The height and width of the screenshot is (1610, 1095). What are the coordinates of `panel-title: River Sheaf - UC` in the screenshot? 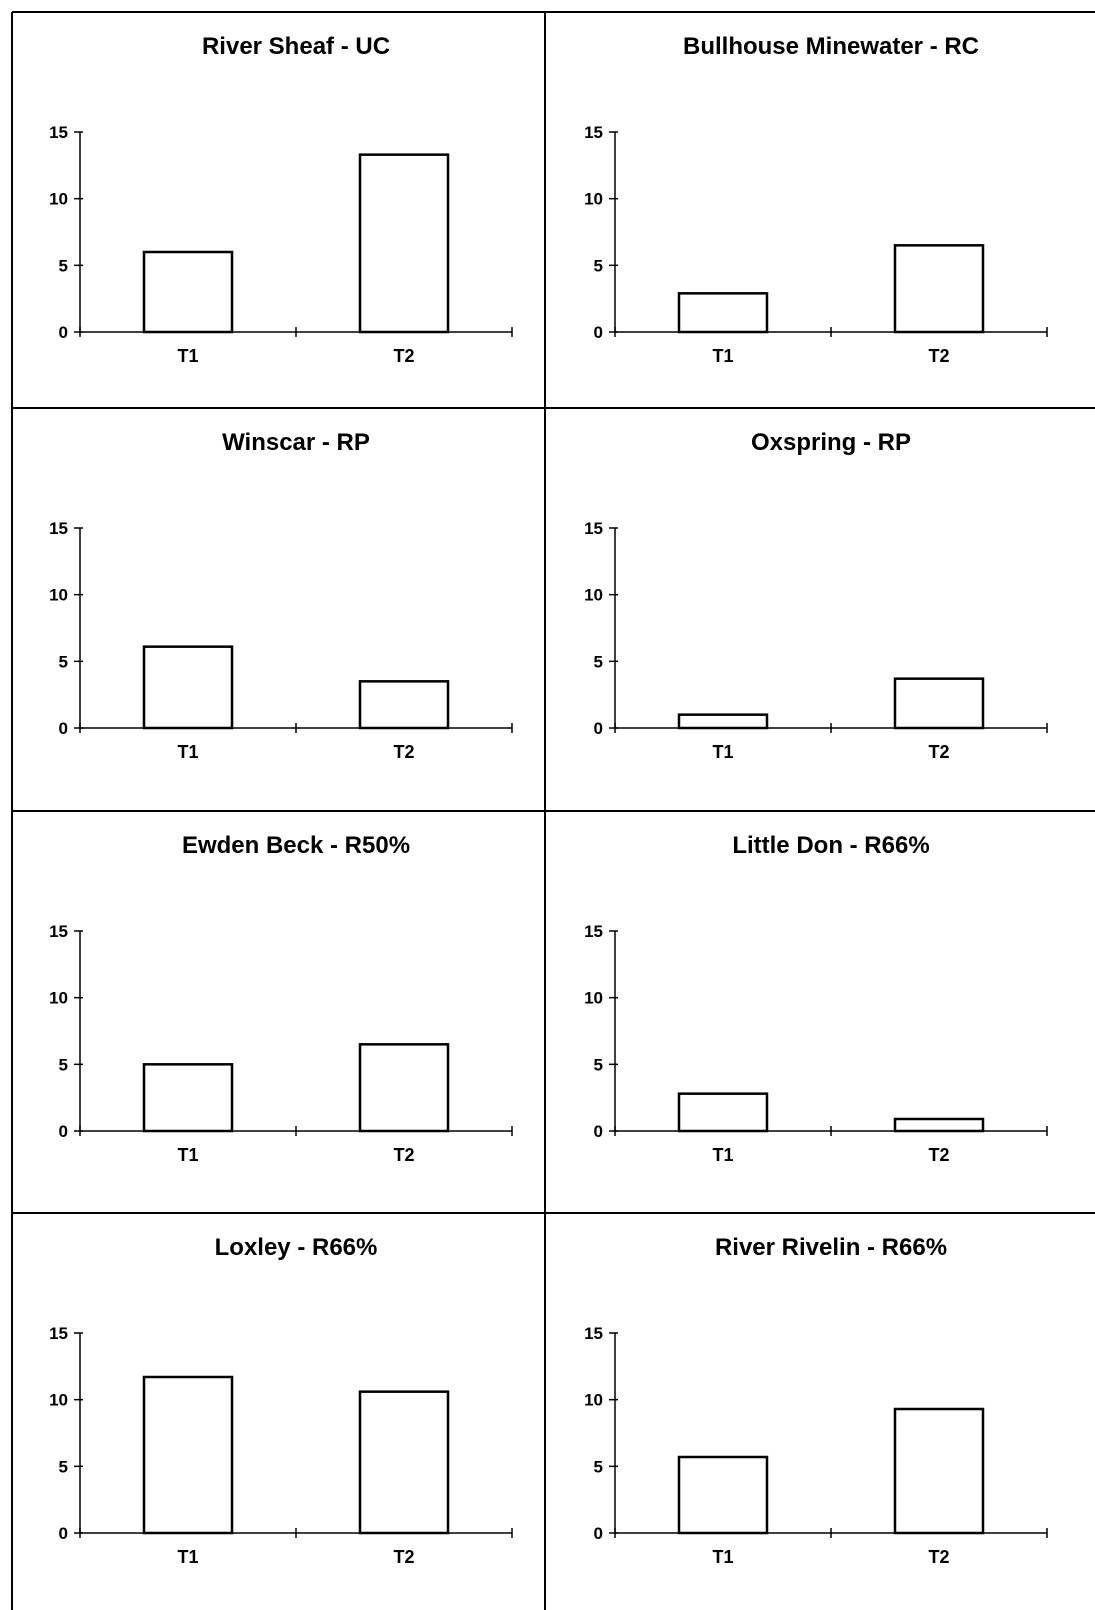 It's located at (296, 46).